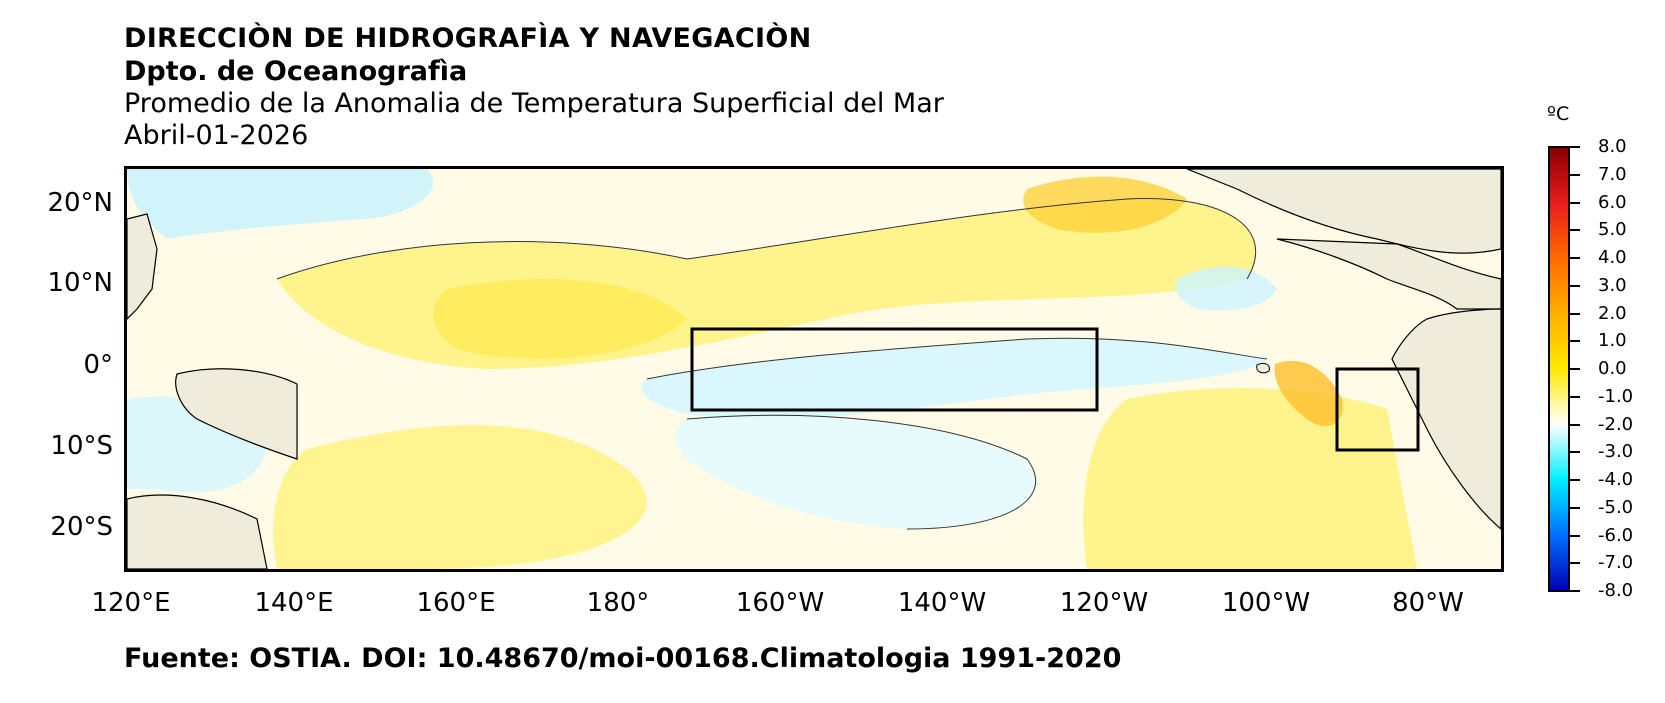 This screenshot has height=703, width=1665. I want to click on equatorial-cool-anomaly, so click(954, 379).